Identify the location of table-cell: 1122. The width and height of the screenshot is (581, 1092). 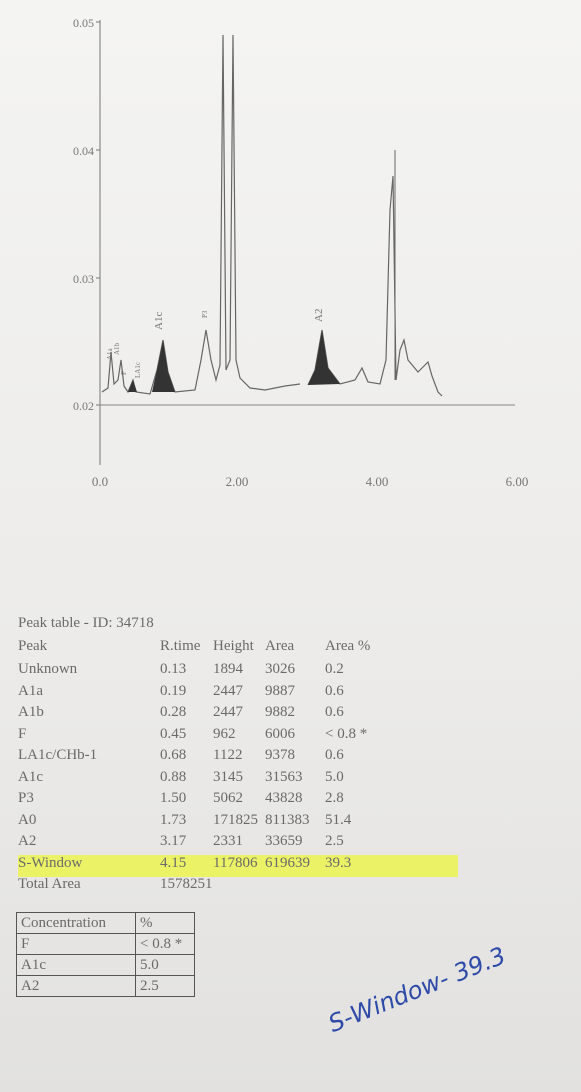
(228, 755).